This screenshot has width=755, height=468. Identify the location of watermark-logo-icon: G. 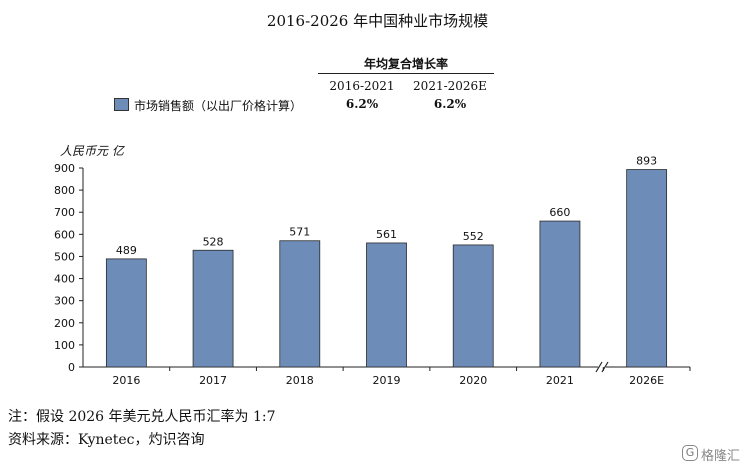
(690, 453).